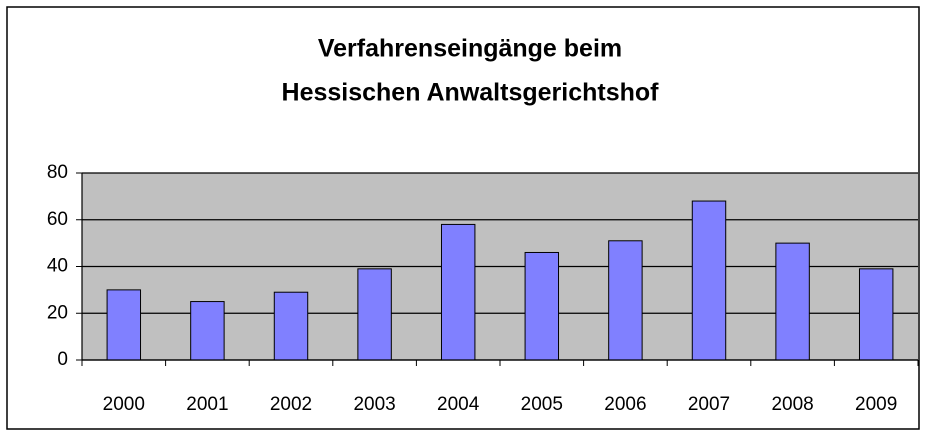  Describe the element at coordinates (57, 312) in the screenshot. I see `y-tick-label: 20` at that location.